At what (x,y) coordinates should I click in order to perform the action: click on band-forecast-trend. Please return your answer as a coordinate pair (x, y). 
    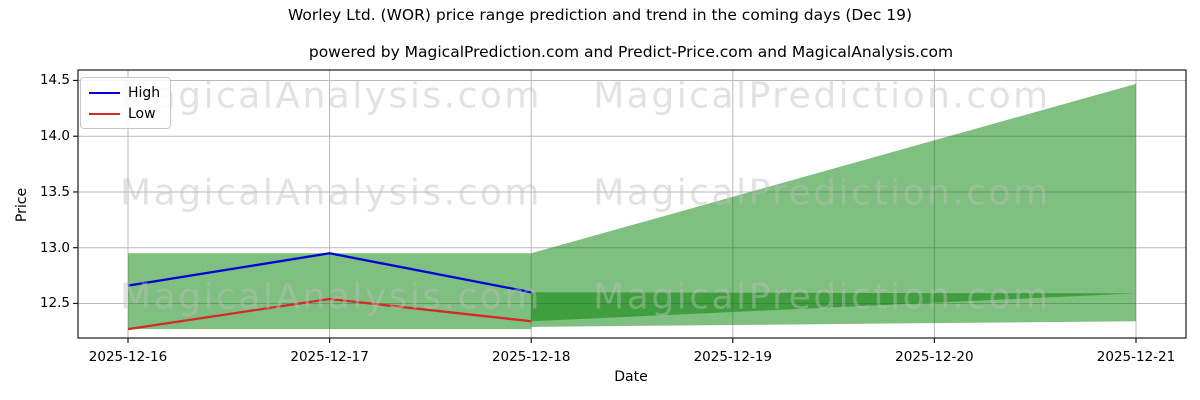
    Looking at the image, I should click on (833, 307).